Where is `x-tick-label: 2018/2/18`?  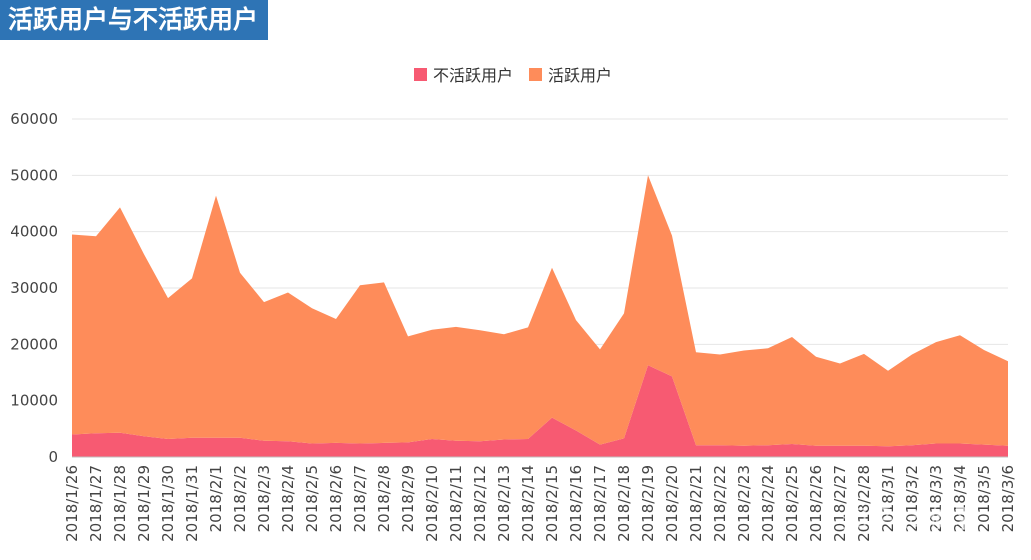
x-tick-label: 2018/2/18 is located at coordinates (624, 503).